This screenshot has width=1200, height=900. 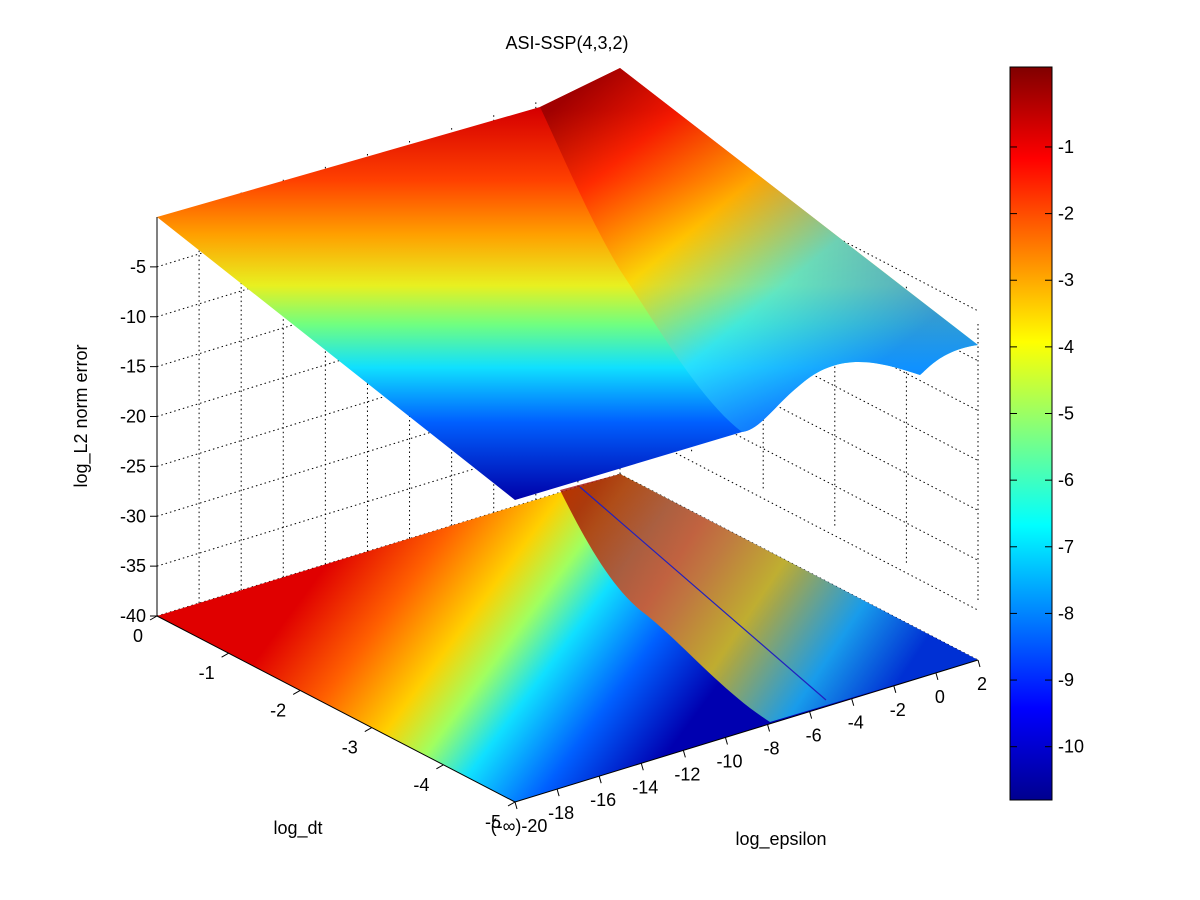 What do you see at coordinates (133, 417) in the screenshot?
I see `z-tick-label: -20` at bounding box center [133, 417].